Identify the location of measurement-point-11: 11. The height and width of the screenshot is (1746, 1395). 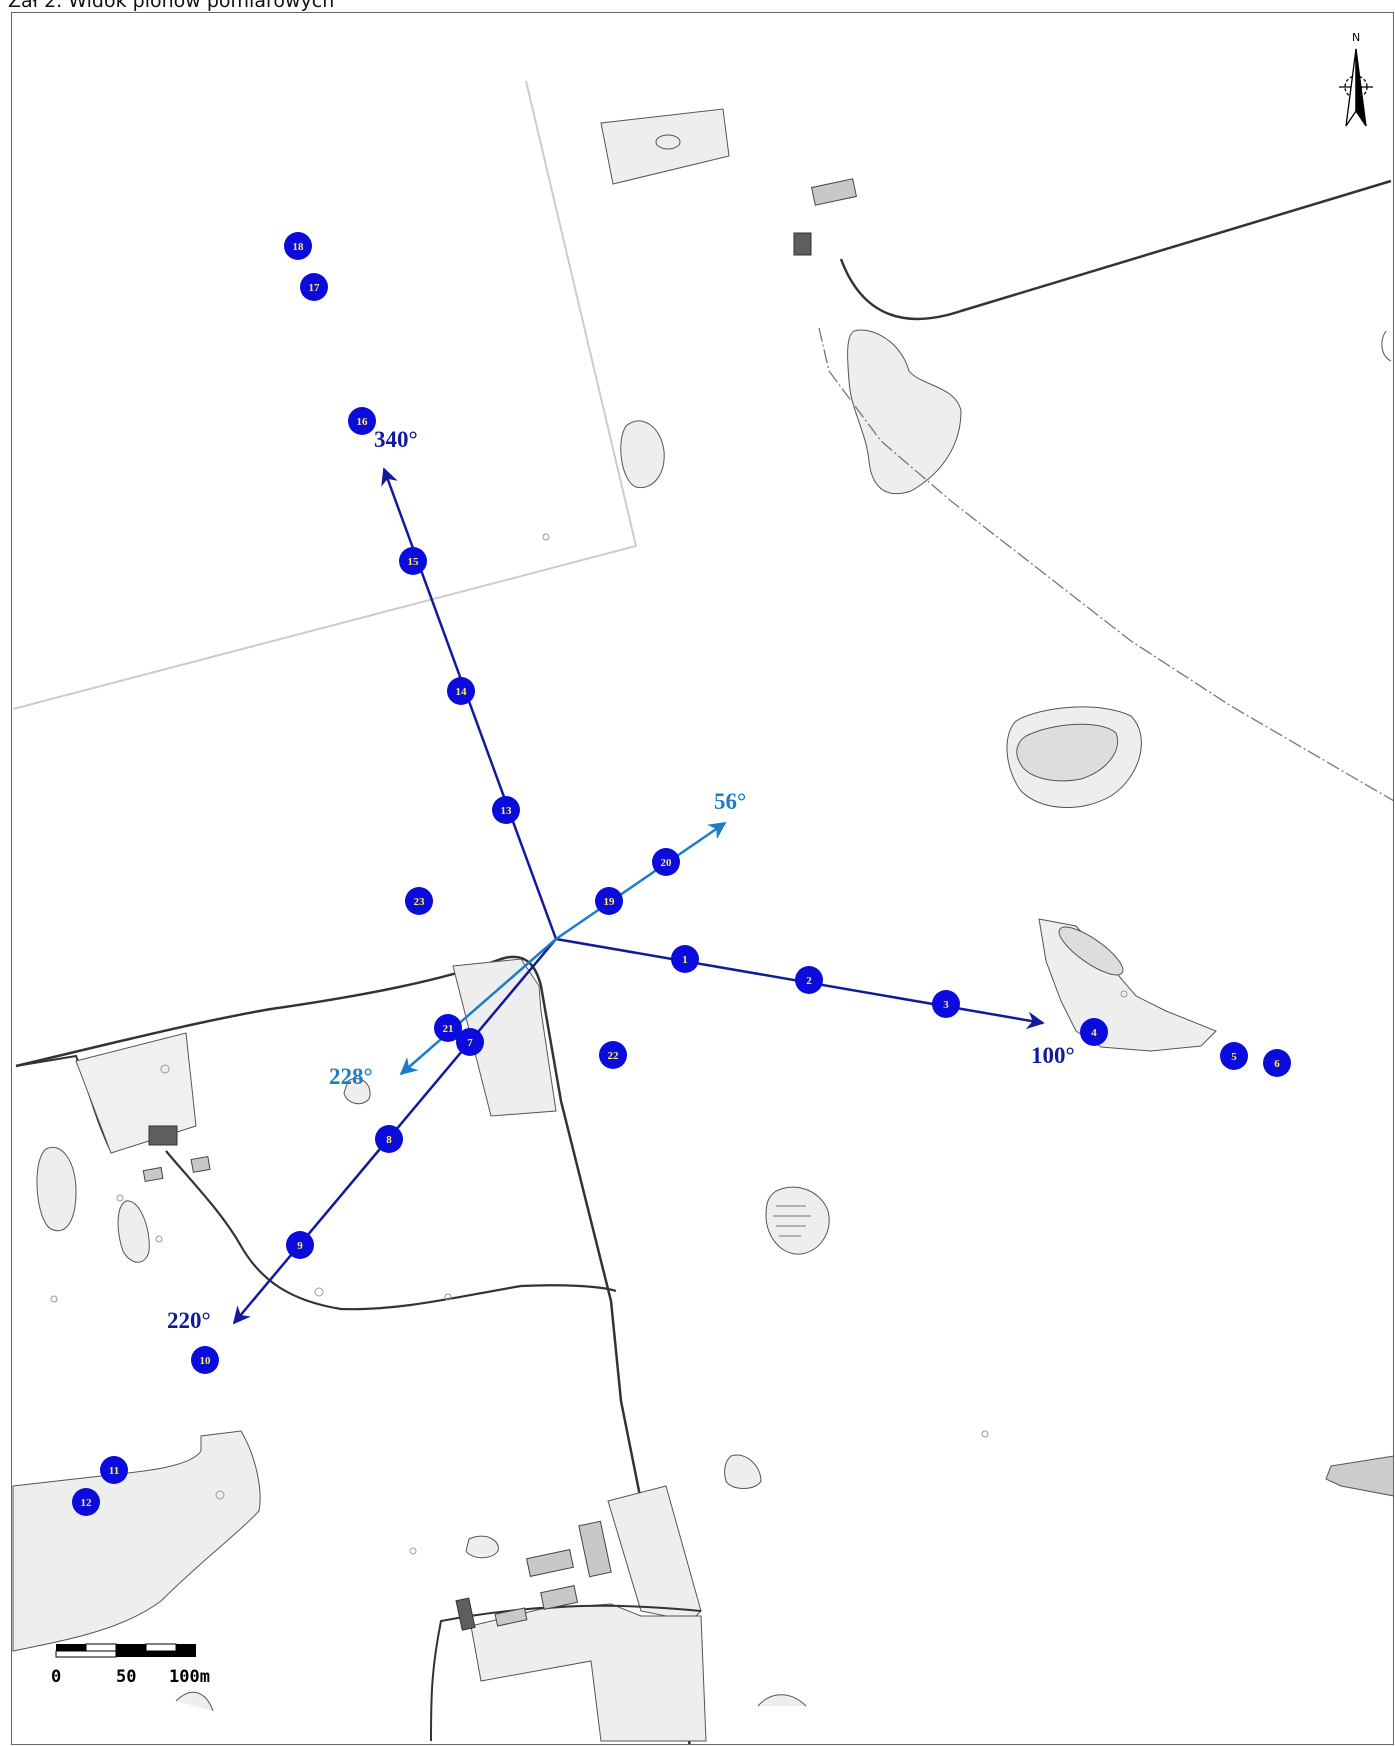
(114, 1470).